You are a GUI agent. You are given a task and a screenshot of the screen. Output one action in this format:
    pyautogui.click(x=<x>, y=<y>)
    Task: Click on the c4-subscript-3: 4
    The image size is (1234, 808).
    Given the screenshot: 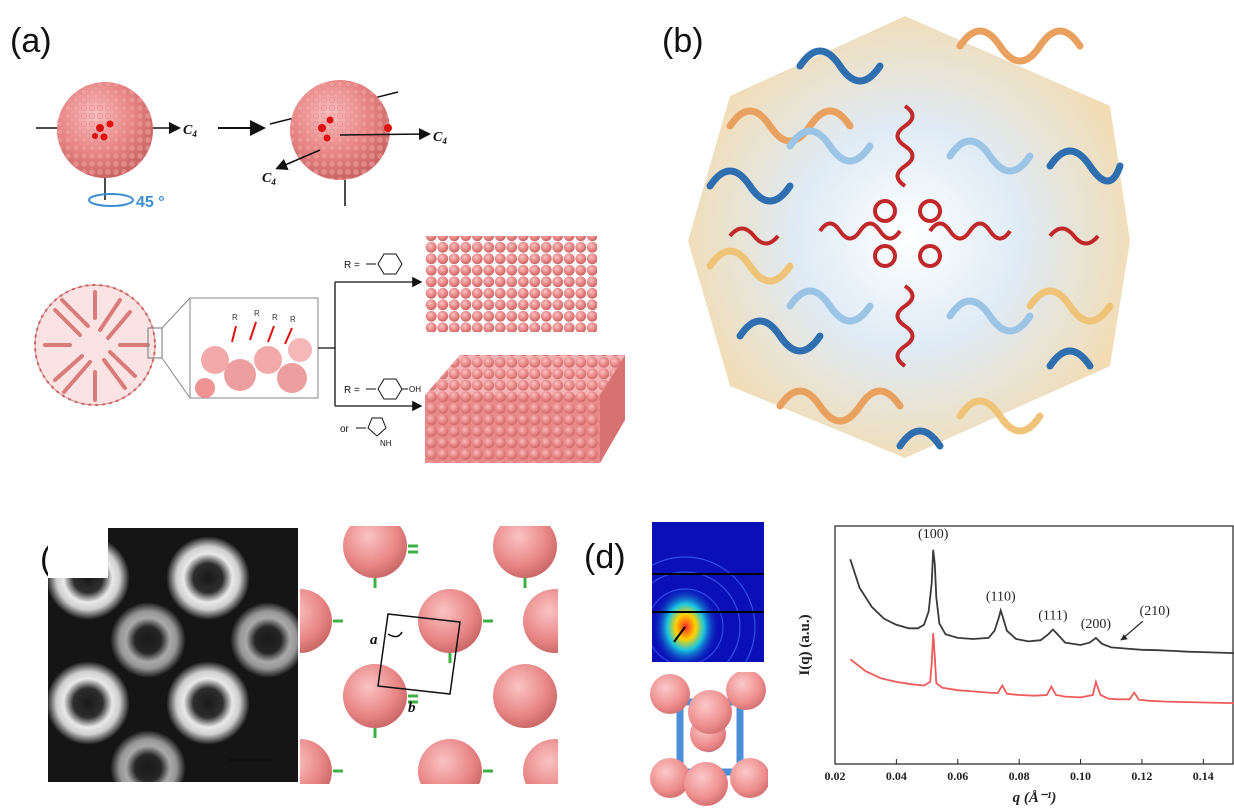 What is the action you would take?
    pyautogui.click(x=273, y=182)
    